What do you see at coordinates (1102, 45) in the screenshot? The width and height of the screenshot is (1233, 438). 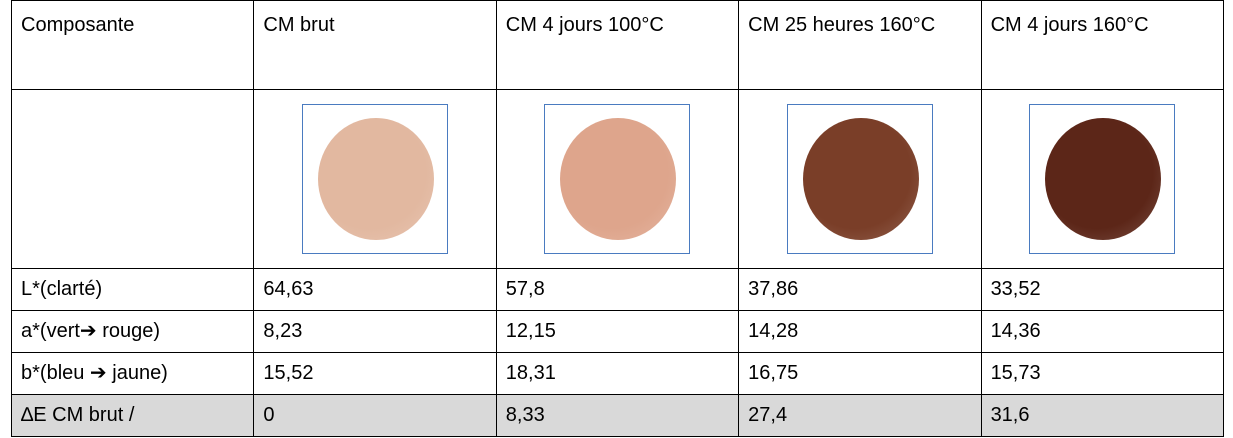 I see `header-cell: CM 4 jours 160°C` at bounding box center [1102, 45].